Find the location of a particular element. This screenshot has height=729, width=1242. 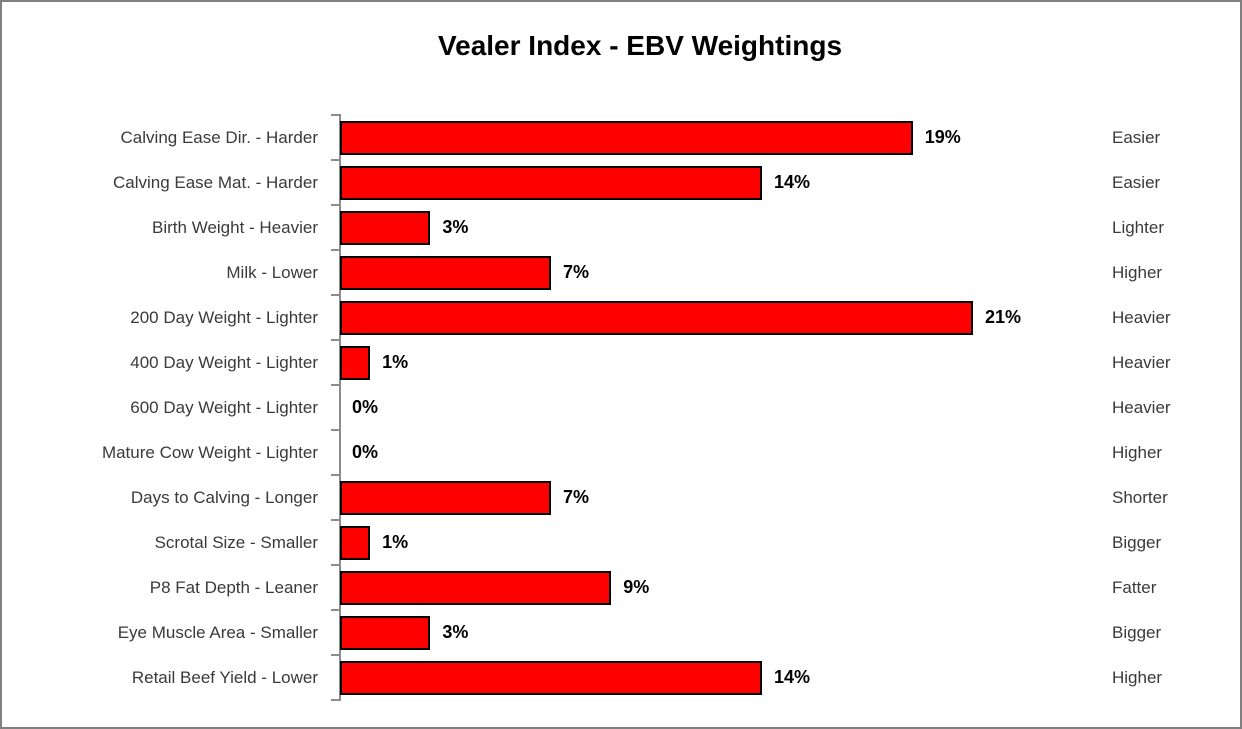

bar-track: 19% is located at coordinates (656, 137).